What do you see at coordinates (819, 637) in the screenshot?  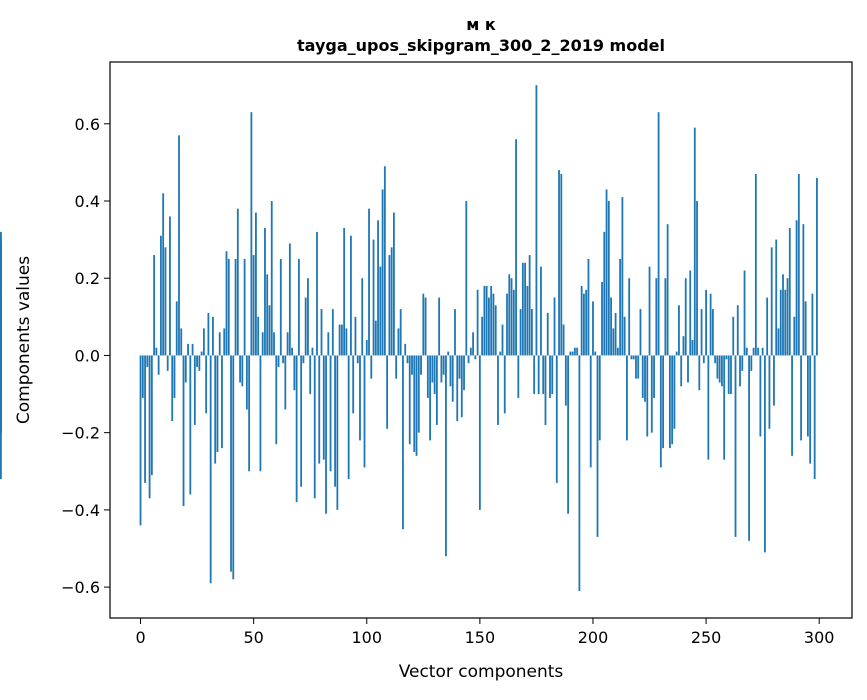 I see `x-tick-label: 300` at bounding box center [819, 637].